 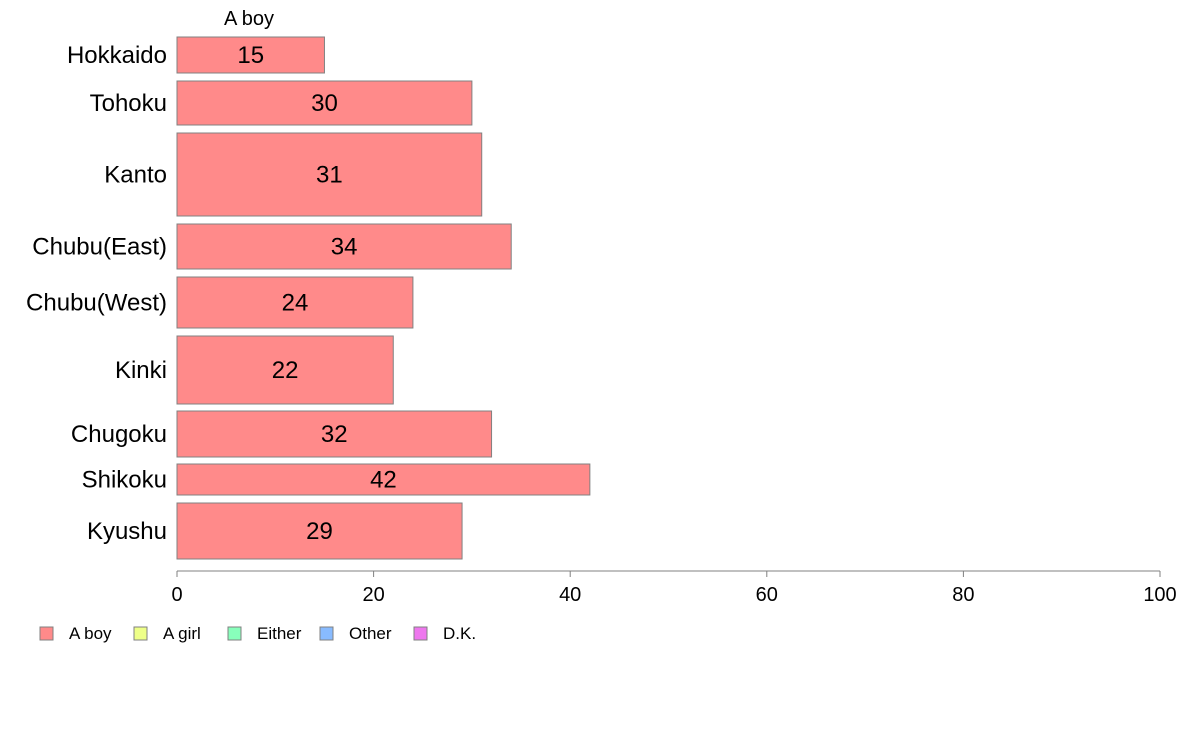 What do you see at coordinates (373, 595) in the screenshot?
I see `x-tick-label: 20` at bounding box center [373, 595].